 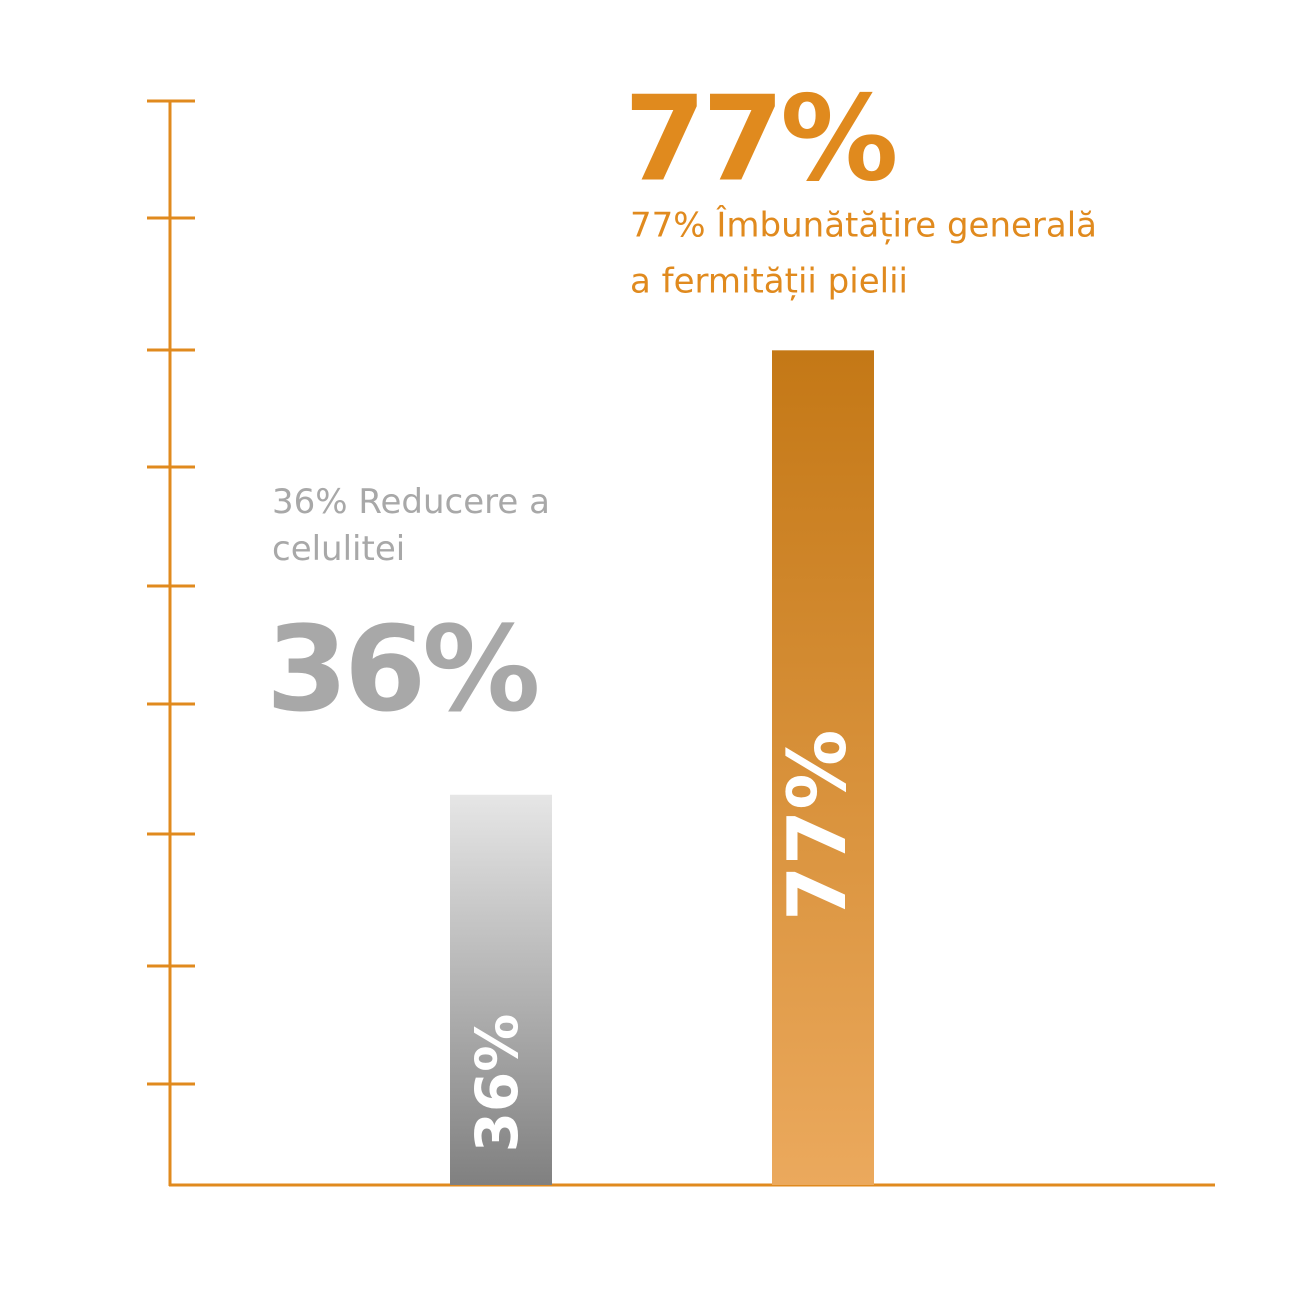 What do you see at coordinates (497, 1083) in the screenshot?
I see `in-bar-label: 36%` at bounding box center [497, 1083].